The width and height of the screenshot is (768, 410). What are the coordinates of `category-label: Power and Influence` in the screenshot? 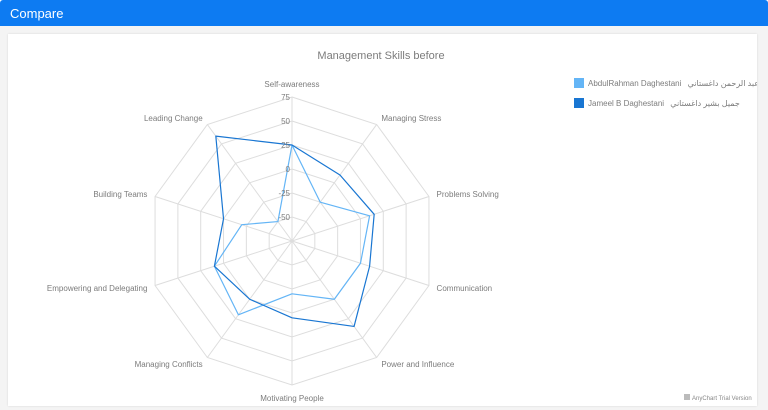 It's located at (417, 364).